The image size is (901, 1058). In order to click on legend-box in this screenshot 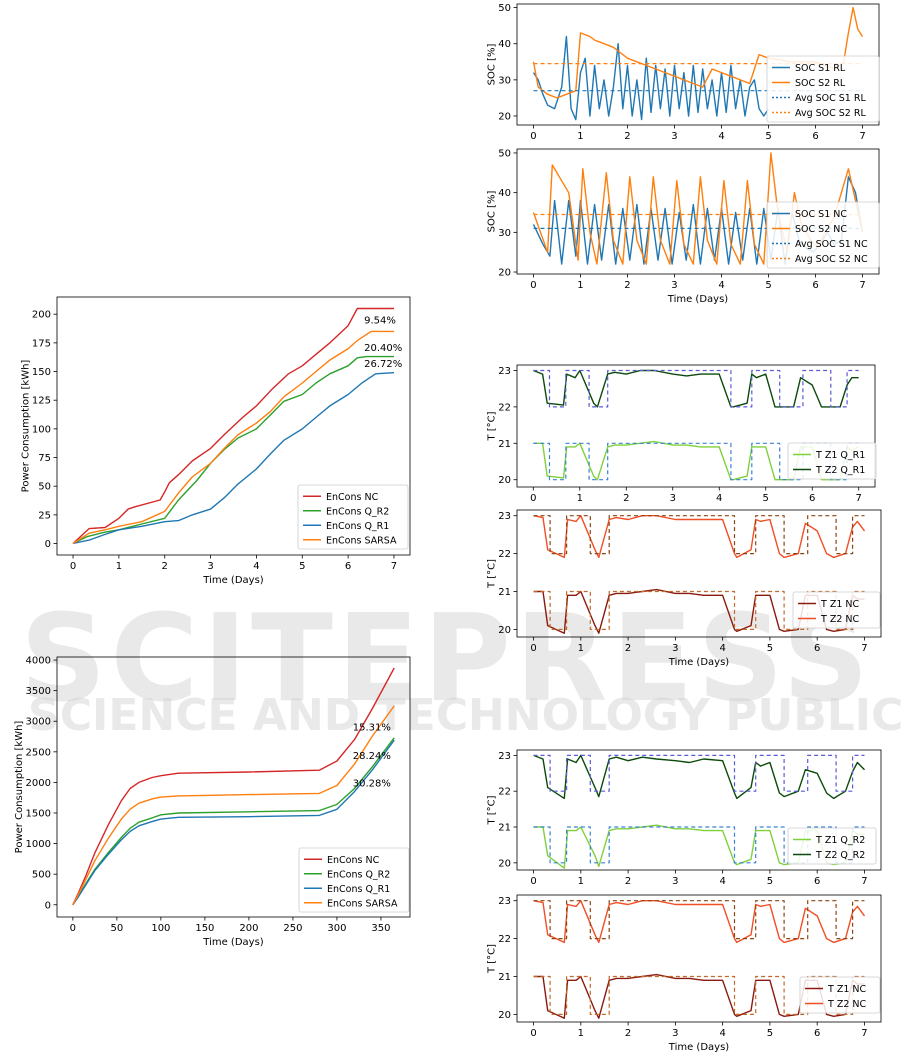, I will do `click(823, 89)`.